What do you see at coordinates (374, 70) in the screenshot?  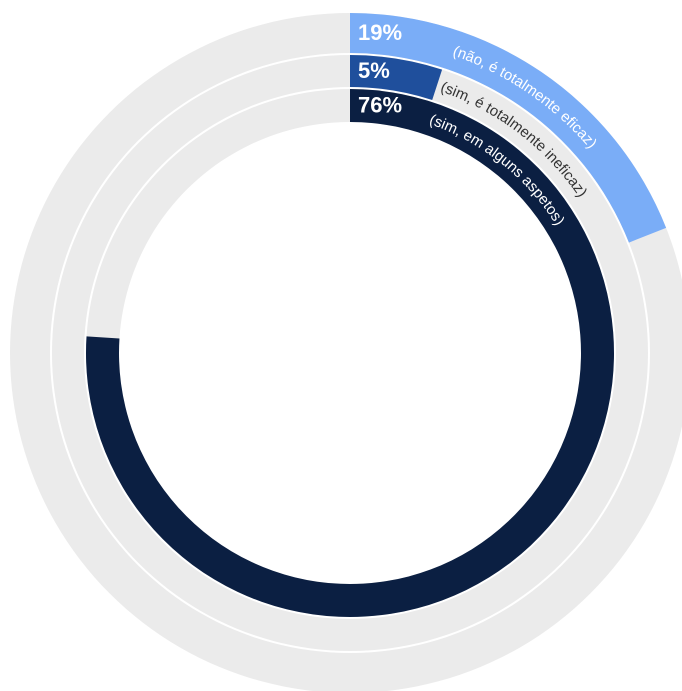 I see `value-label: 5%` at bounding box center [374, 70].